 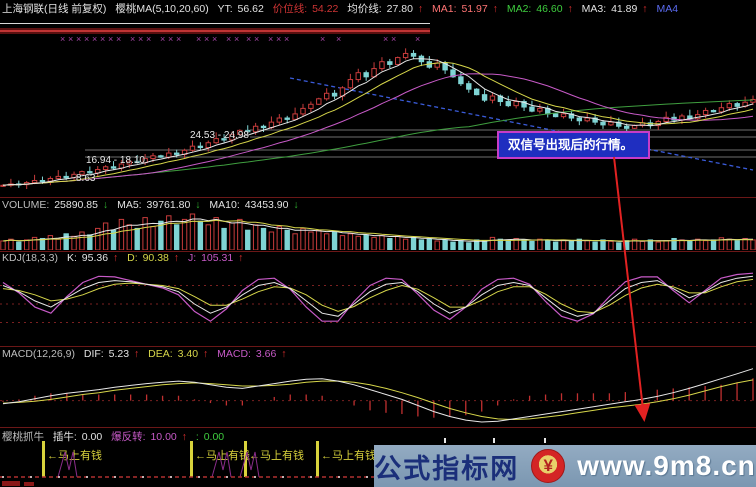 What do you see at coordinates (573, 145) in the screenshot?
I see `annotation-callout: 双信号出现后的行情。` at bounding box center [573, 145].